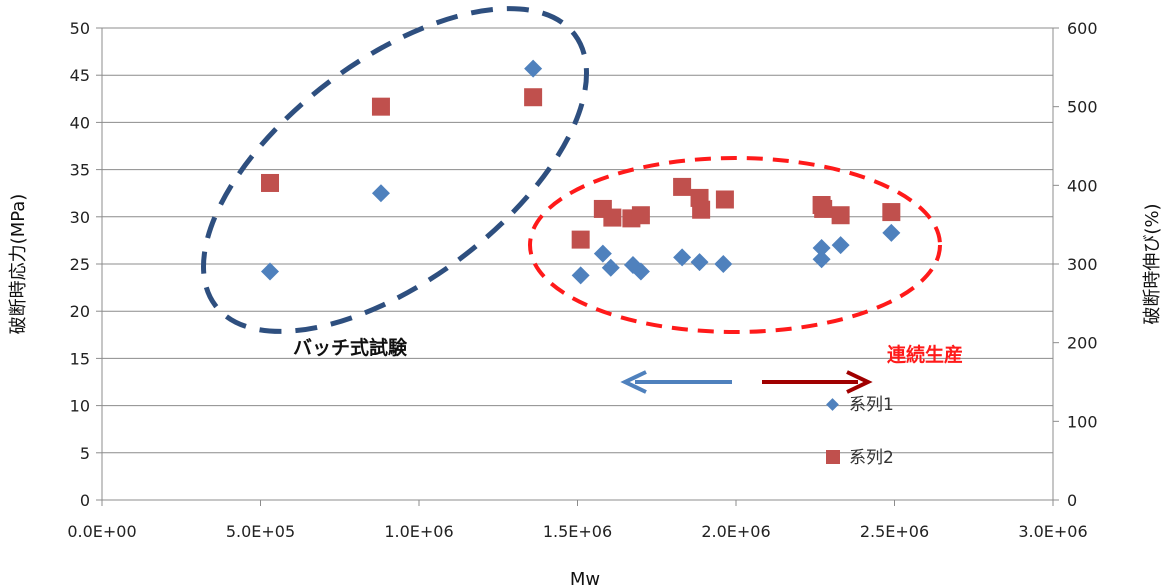 This screenshot has width=1168, height=586. I want to click on y-right-tick-label: 200, so click(1082, 343).